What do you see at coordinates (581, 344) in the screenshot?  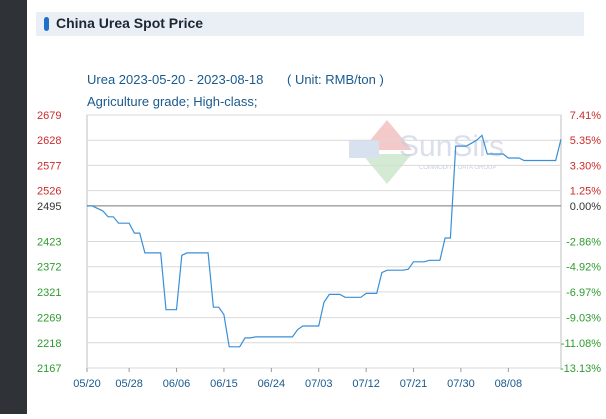 I see `pct-tick-label: -11.08%` at bounding box center [581, 344].